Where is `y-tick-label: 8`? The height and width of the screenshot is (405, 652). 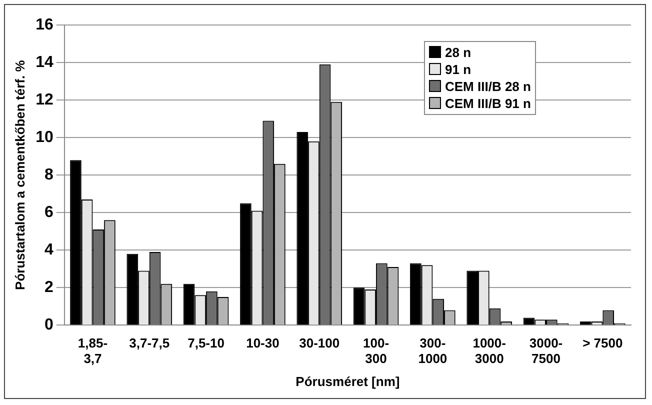
y-tick-label: 8 is located at coordinates (49, 175).